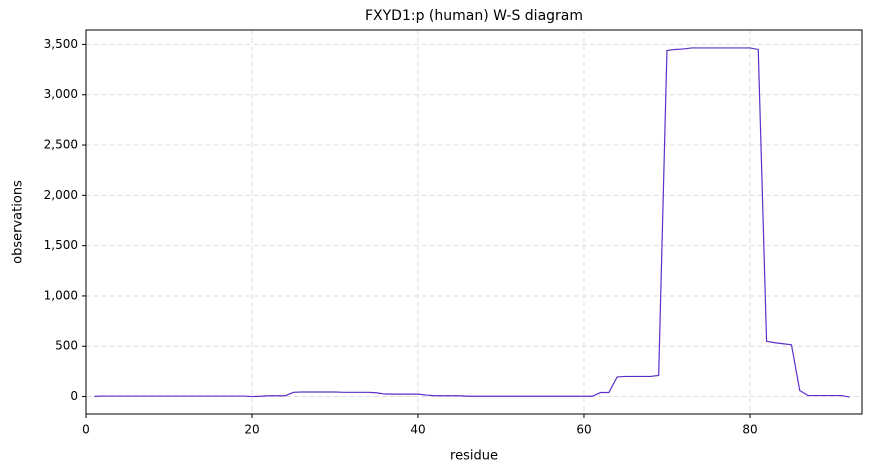 The width and height of the screenshot is (869, 474). What do you see at coordinates (583, 430) in the screenshot?
I see `x-tick-label: 60` at bounding box center [583, 430].